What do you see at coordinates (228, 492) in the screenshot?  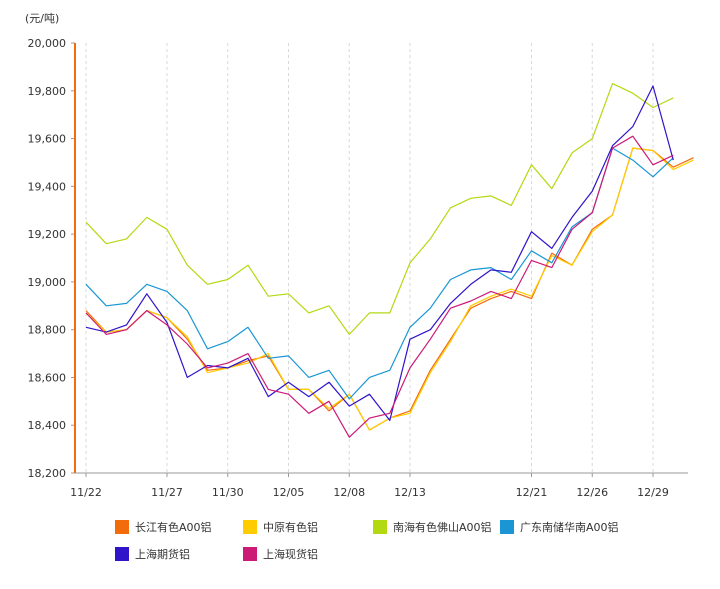 I see `x-tick-label: 11/30` at bounding box center [228, 492].